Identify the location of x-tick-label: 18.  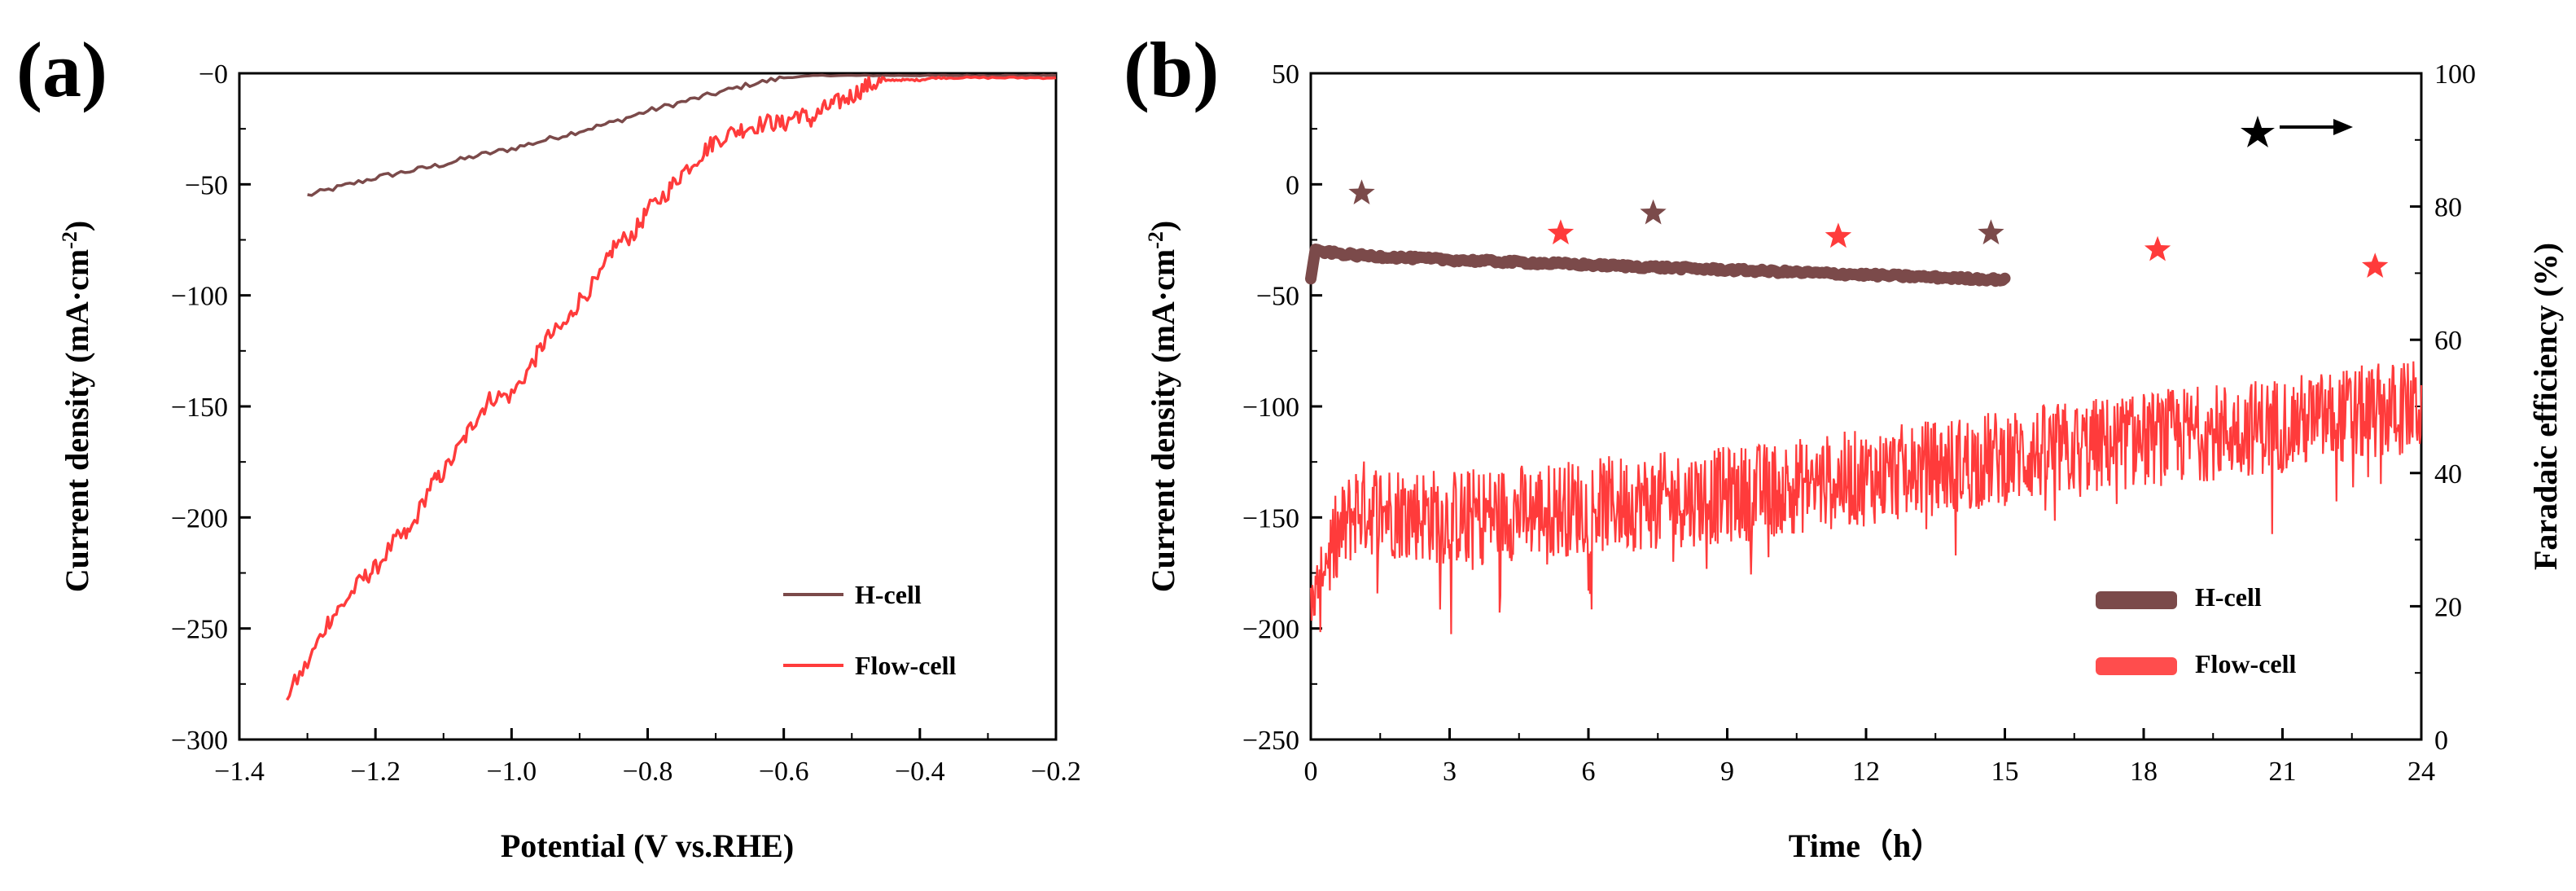
(2144, 772).